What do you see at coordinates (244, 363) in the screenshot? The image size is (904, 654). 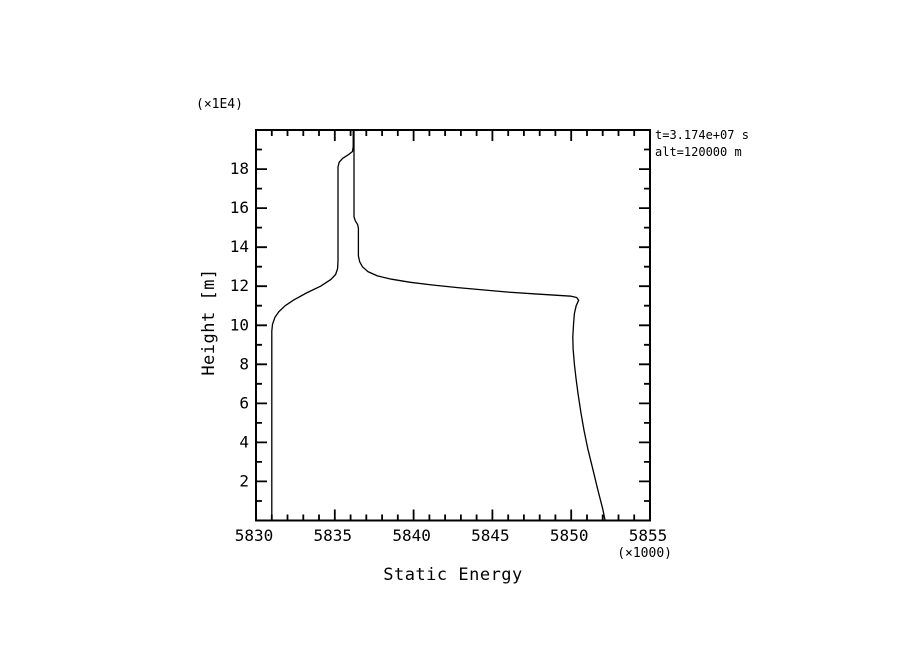 I see `y-tick-label: 8` at bounding box center [244, 363].